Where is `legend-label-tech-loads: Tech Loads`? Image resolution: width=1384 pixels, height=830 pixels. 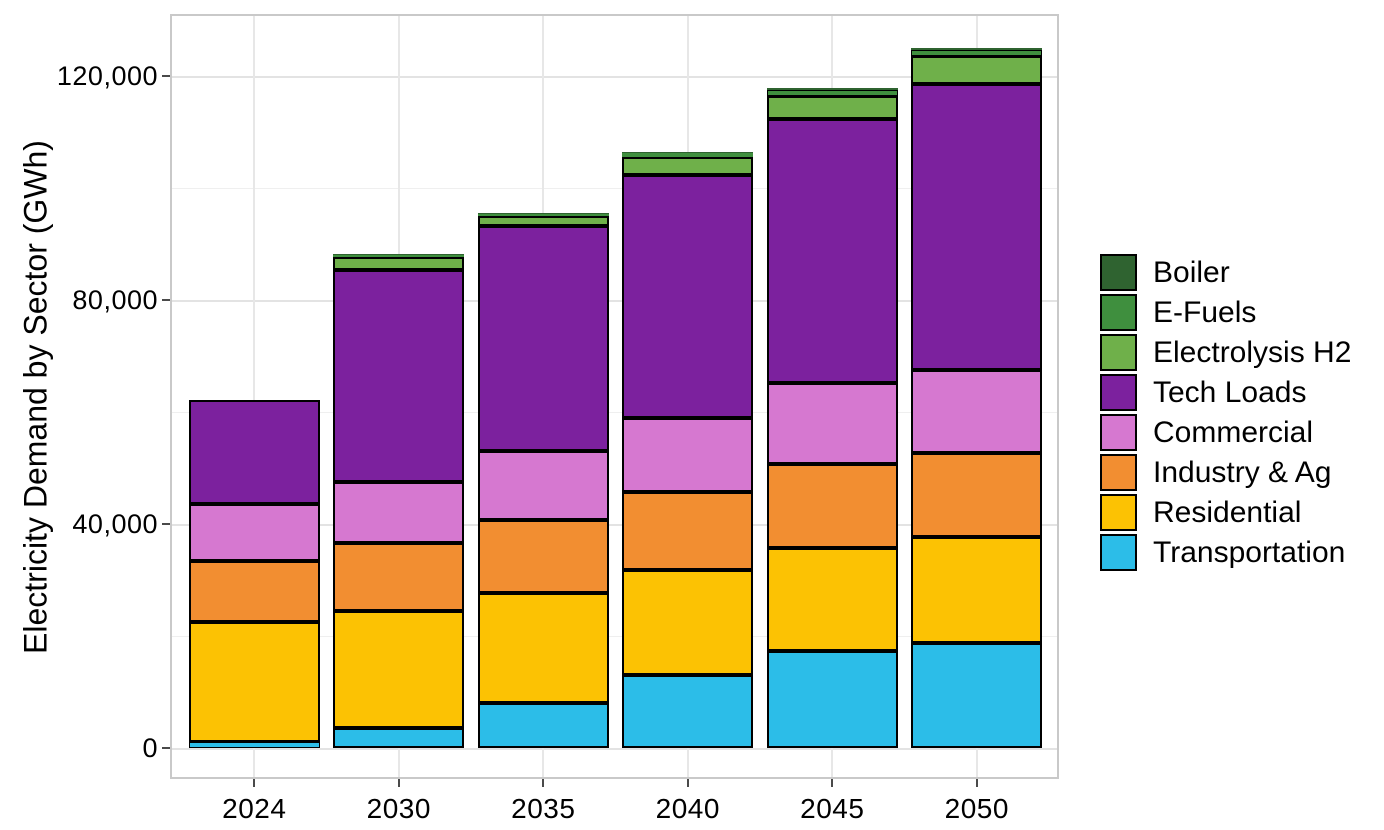
legend-label-tech-loads: Tech Loads is located at coordinates (1230, 392).